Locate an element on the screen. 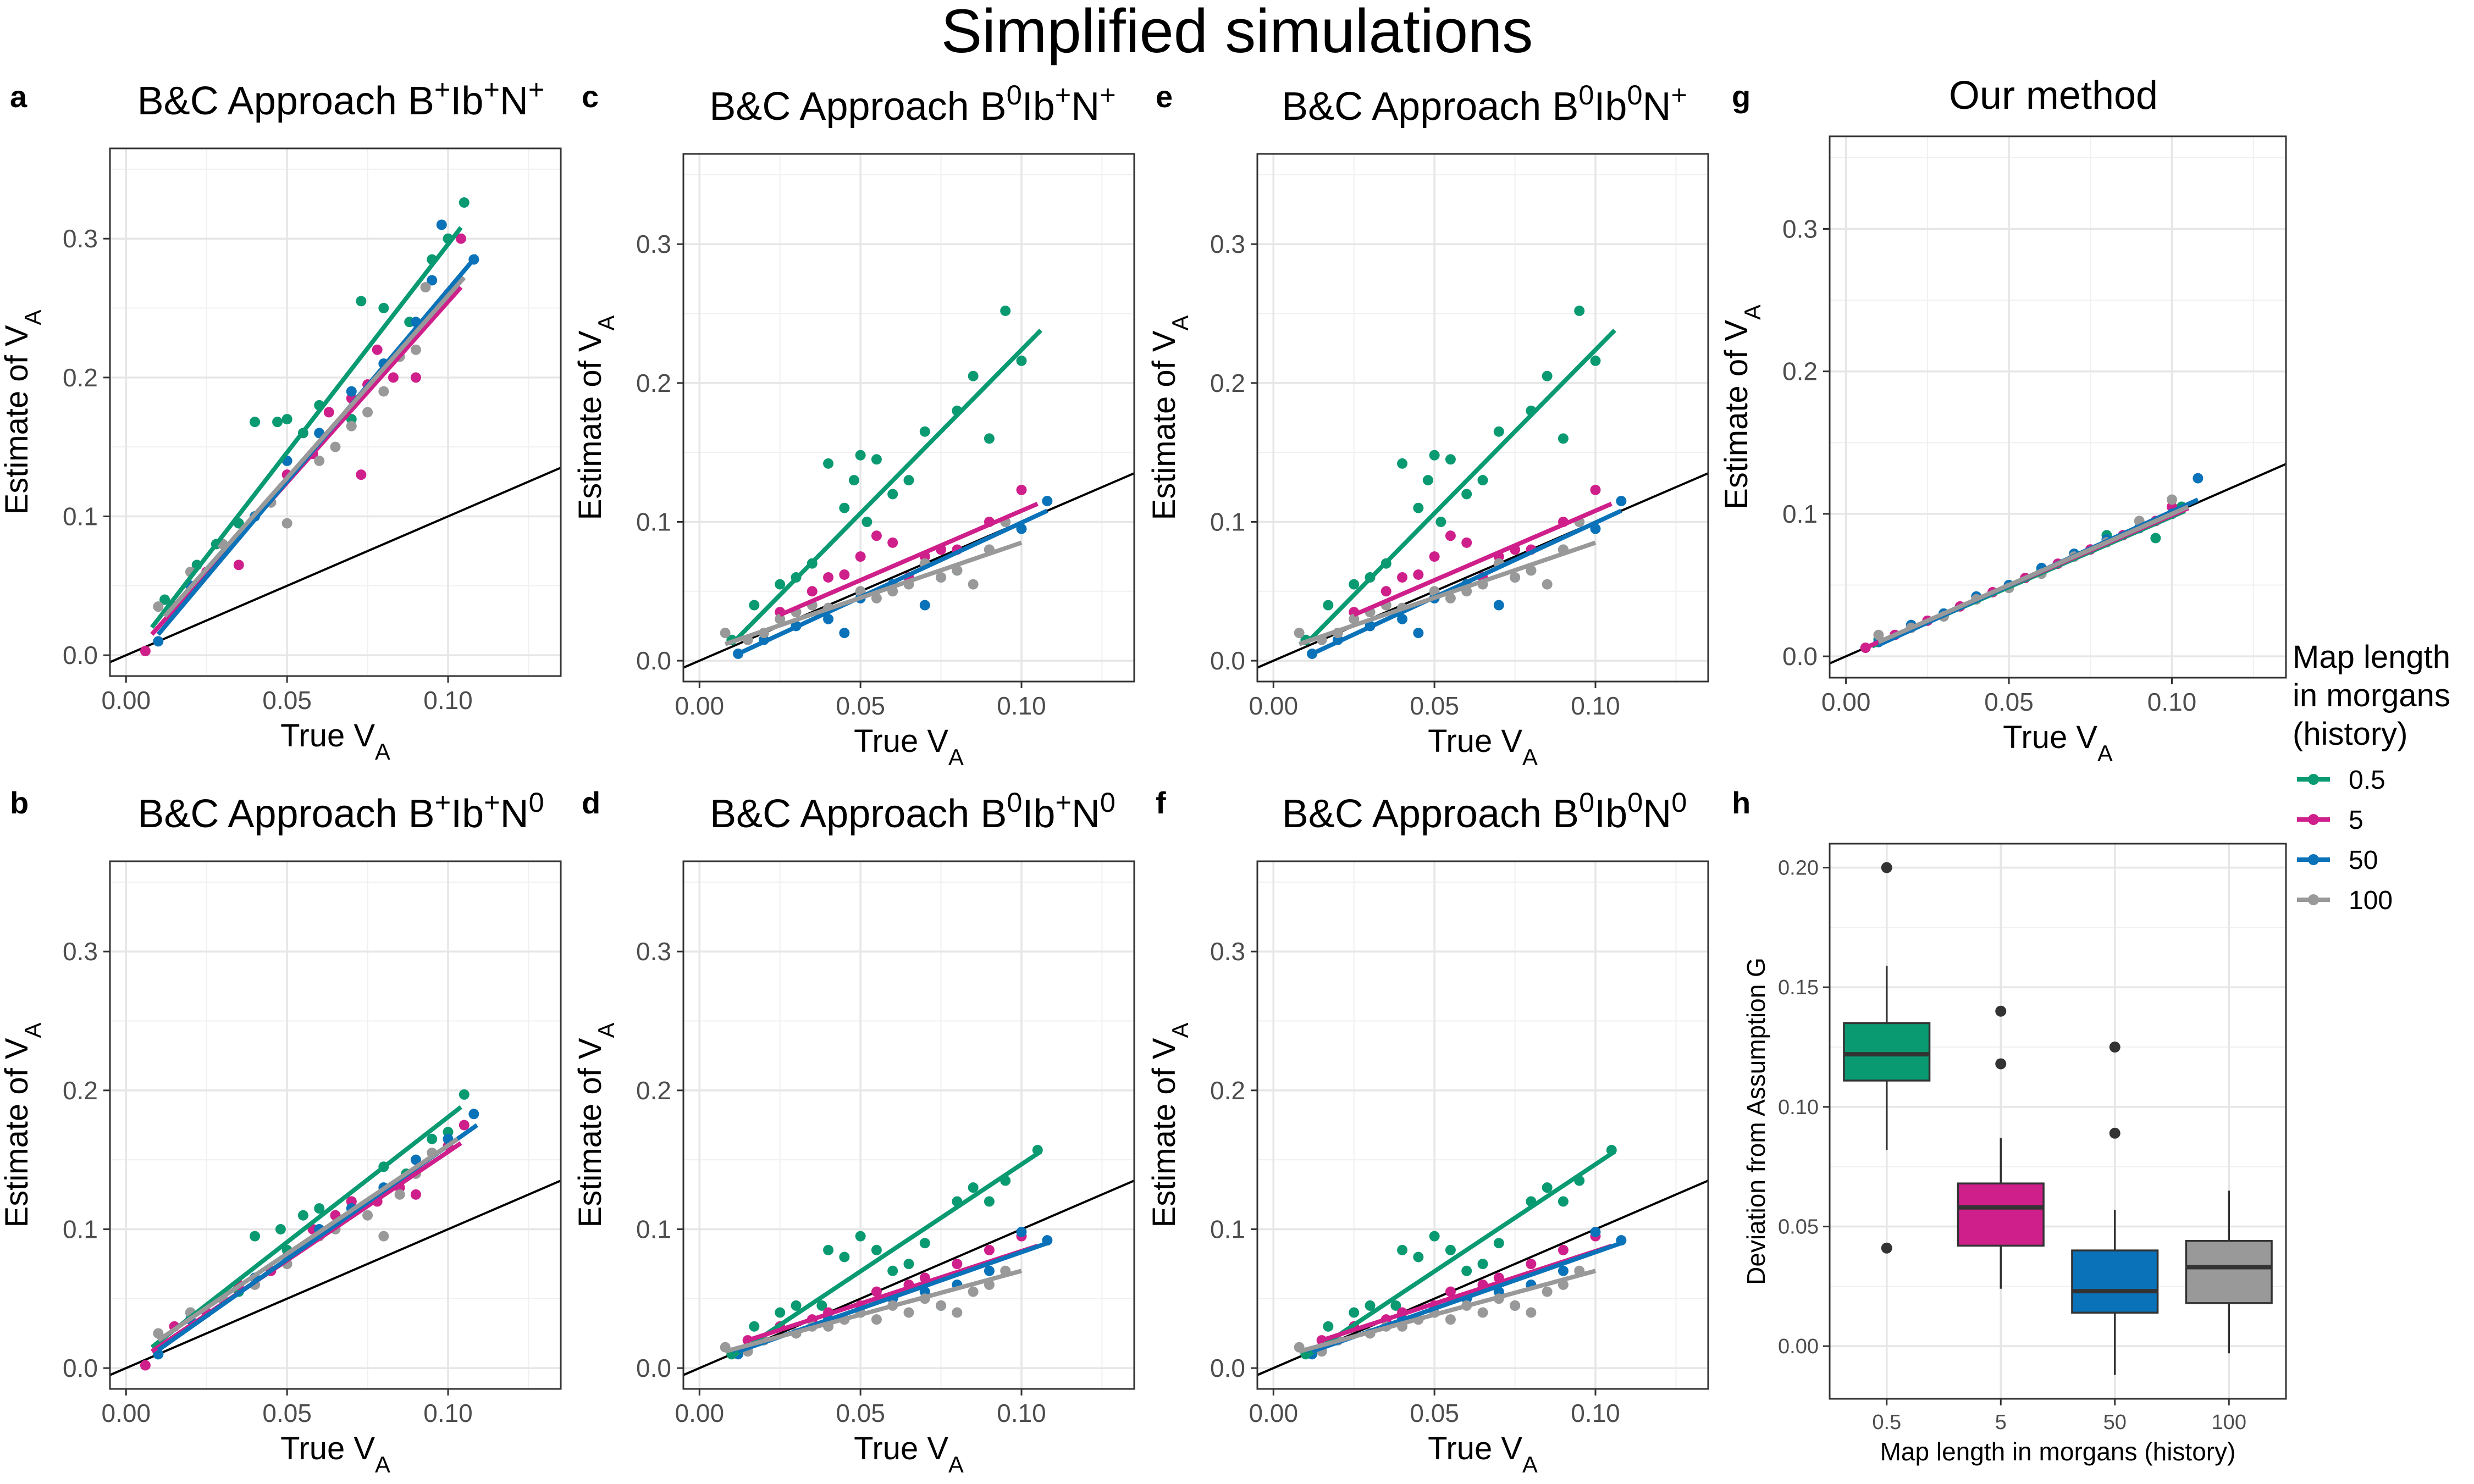 The image size is (2474, 1484). grid is located at coordinates (335, 1125).